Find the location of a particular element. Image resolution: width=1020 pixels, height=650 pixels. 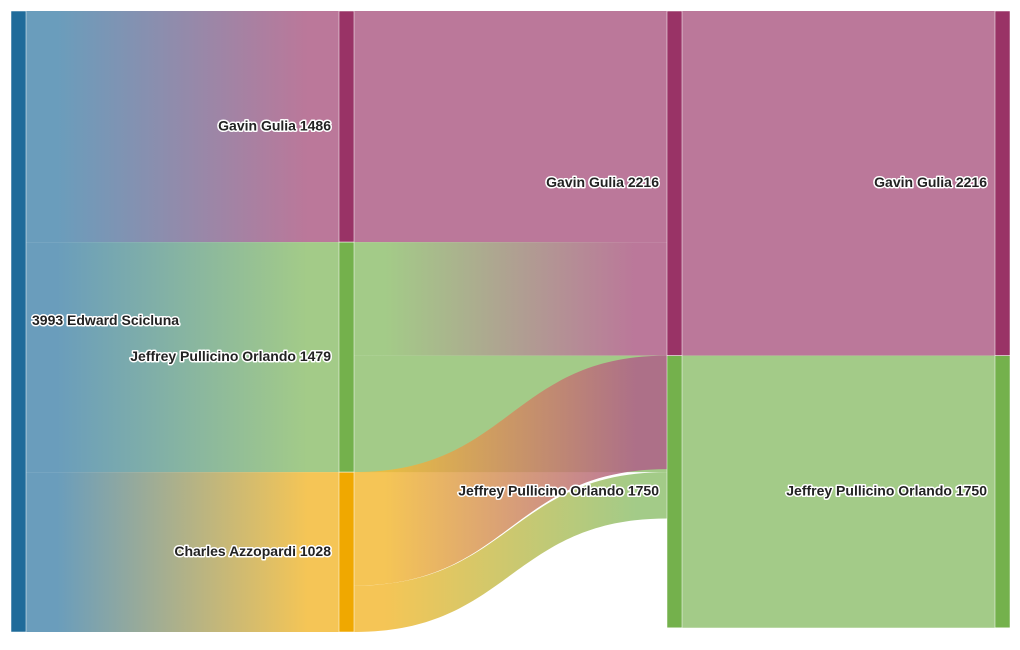

sankey-node-label-edward: 3993 Edward Scicluna is located at coordinates (105, 320).